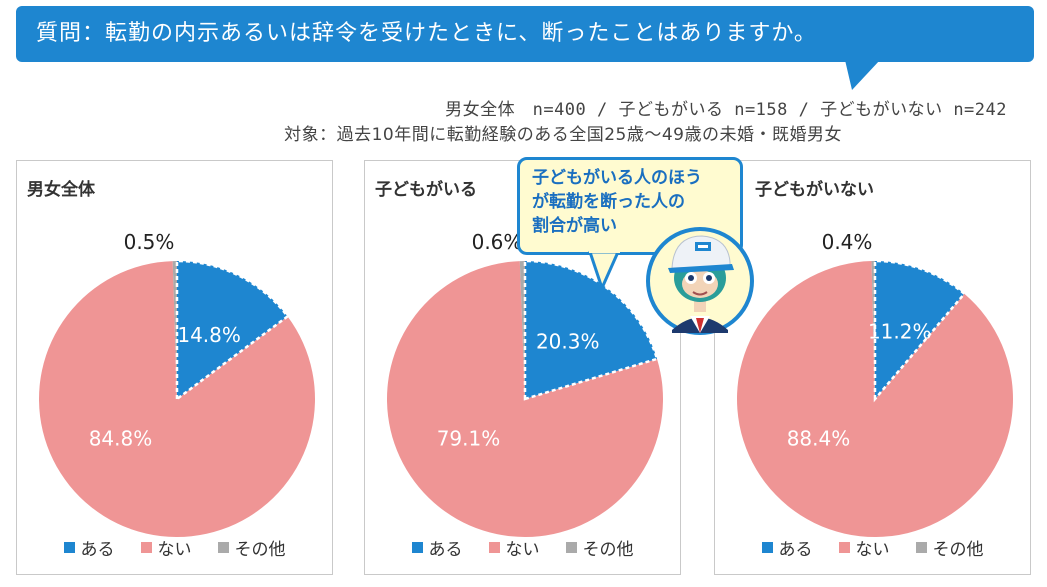 Image resolution: width=1047 pixels, height=587 pixels. Describe the element at coordinates (814, 190) in the screenshot. I see `chart-title: 子どもがいない` at that location.